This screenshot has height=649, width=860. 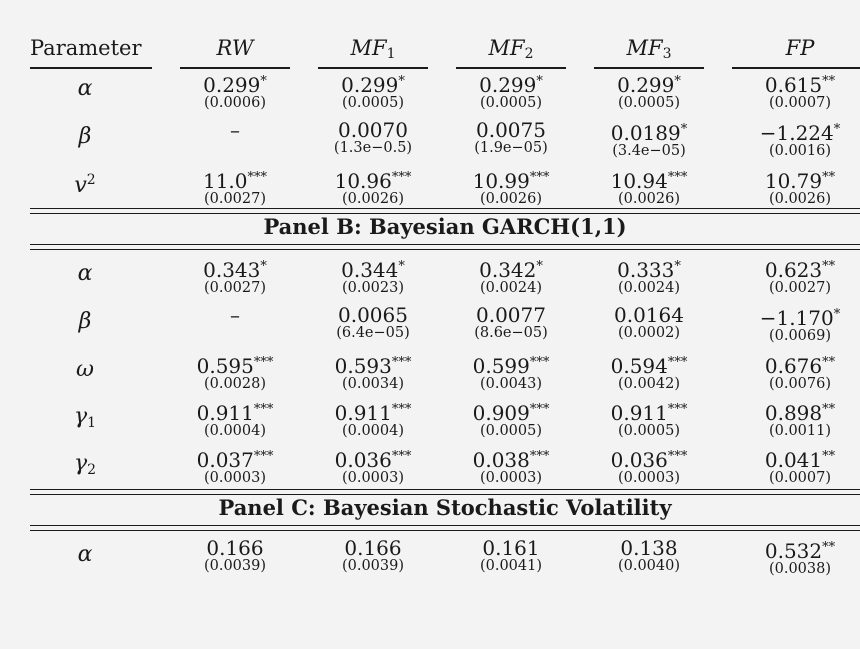 What do you see at coordinates (373, 466) in the screenshot?
I see `table-cell: 0.036*** (0.0003)` at bounding box center [373, 466].